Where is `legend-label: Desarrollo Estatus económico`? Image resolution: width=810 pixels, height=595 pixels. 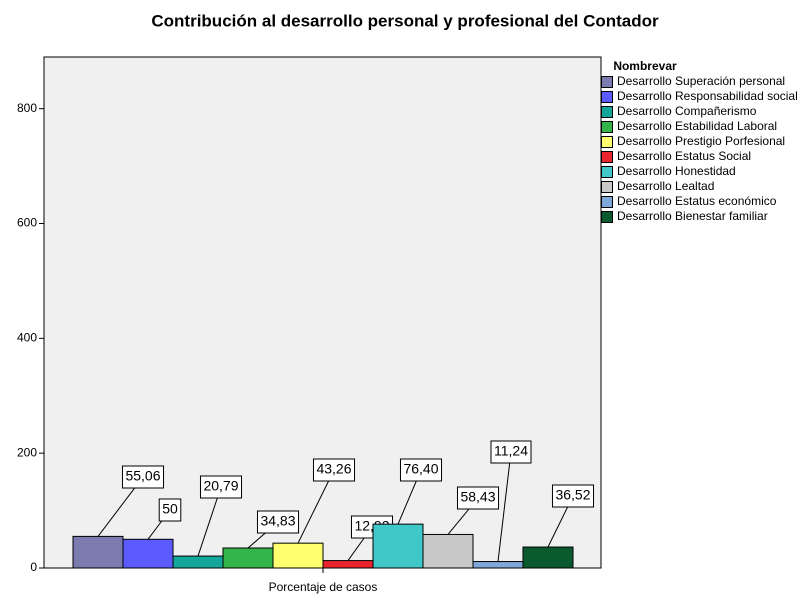
legend-label: Desarrollo Estatus económico is located at coordinates (697, 201).